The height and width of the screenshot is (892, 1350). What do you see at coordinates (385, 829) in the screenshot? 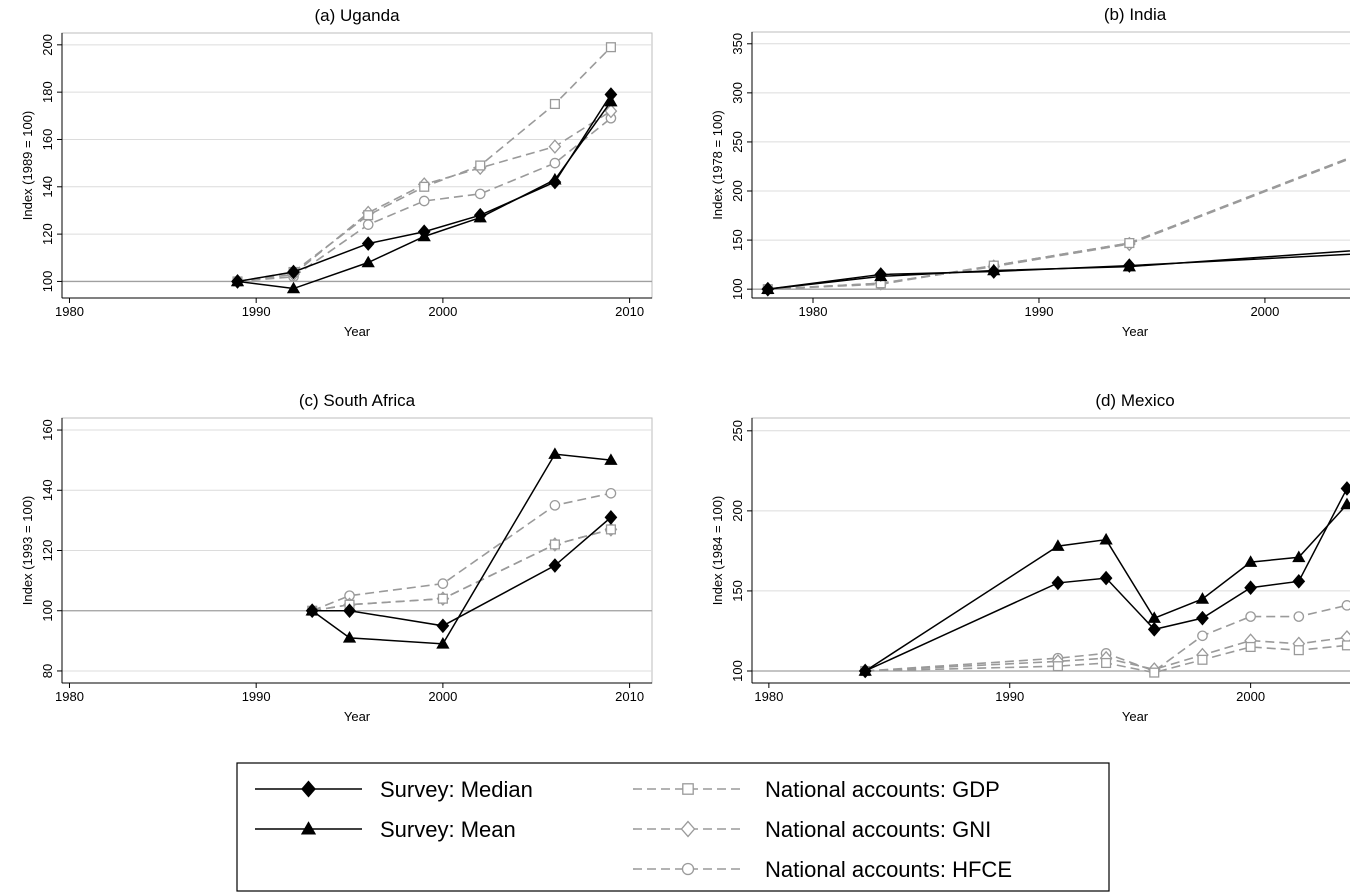
I see `legend-entry: Survey: Mean` at bounding box center [385, 829].